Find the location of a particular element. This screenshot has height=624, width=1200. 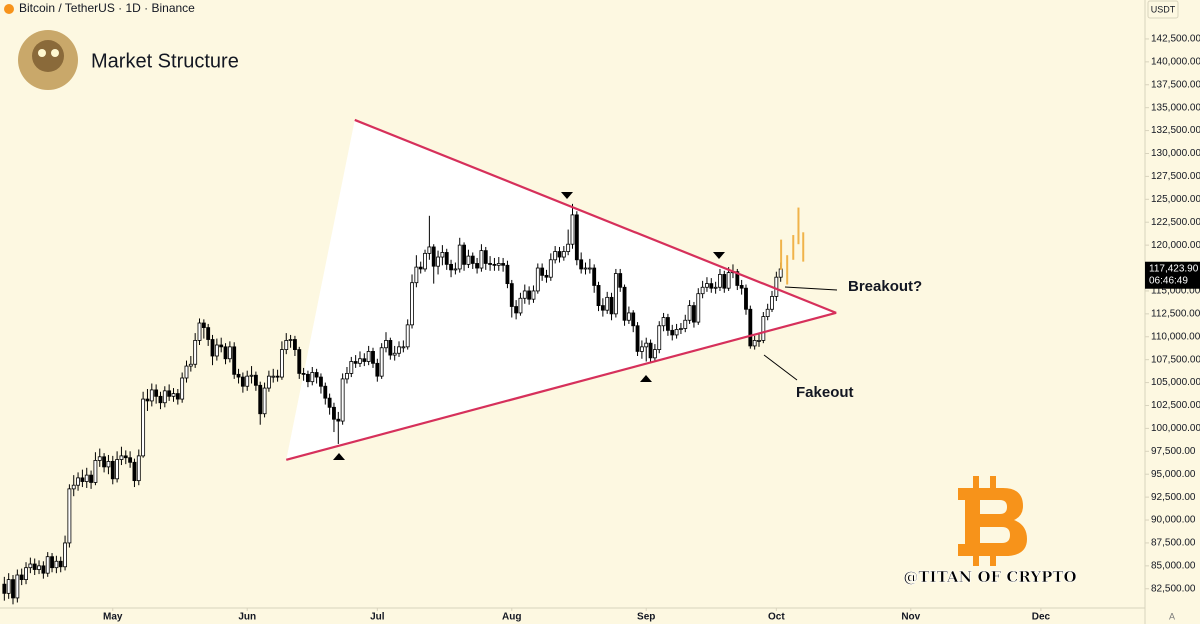

y-tick-label: 90,000.00 is located at coordinates (1173, 520).